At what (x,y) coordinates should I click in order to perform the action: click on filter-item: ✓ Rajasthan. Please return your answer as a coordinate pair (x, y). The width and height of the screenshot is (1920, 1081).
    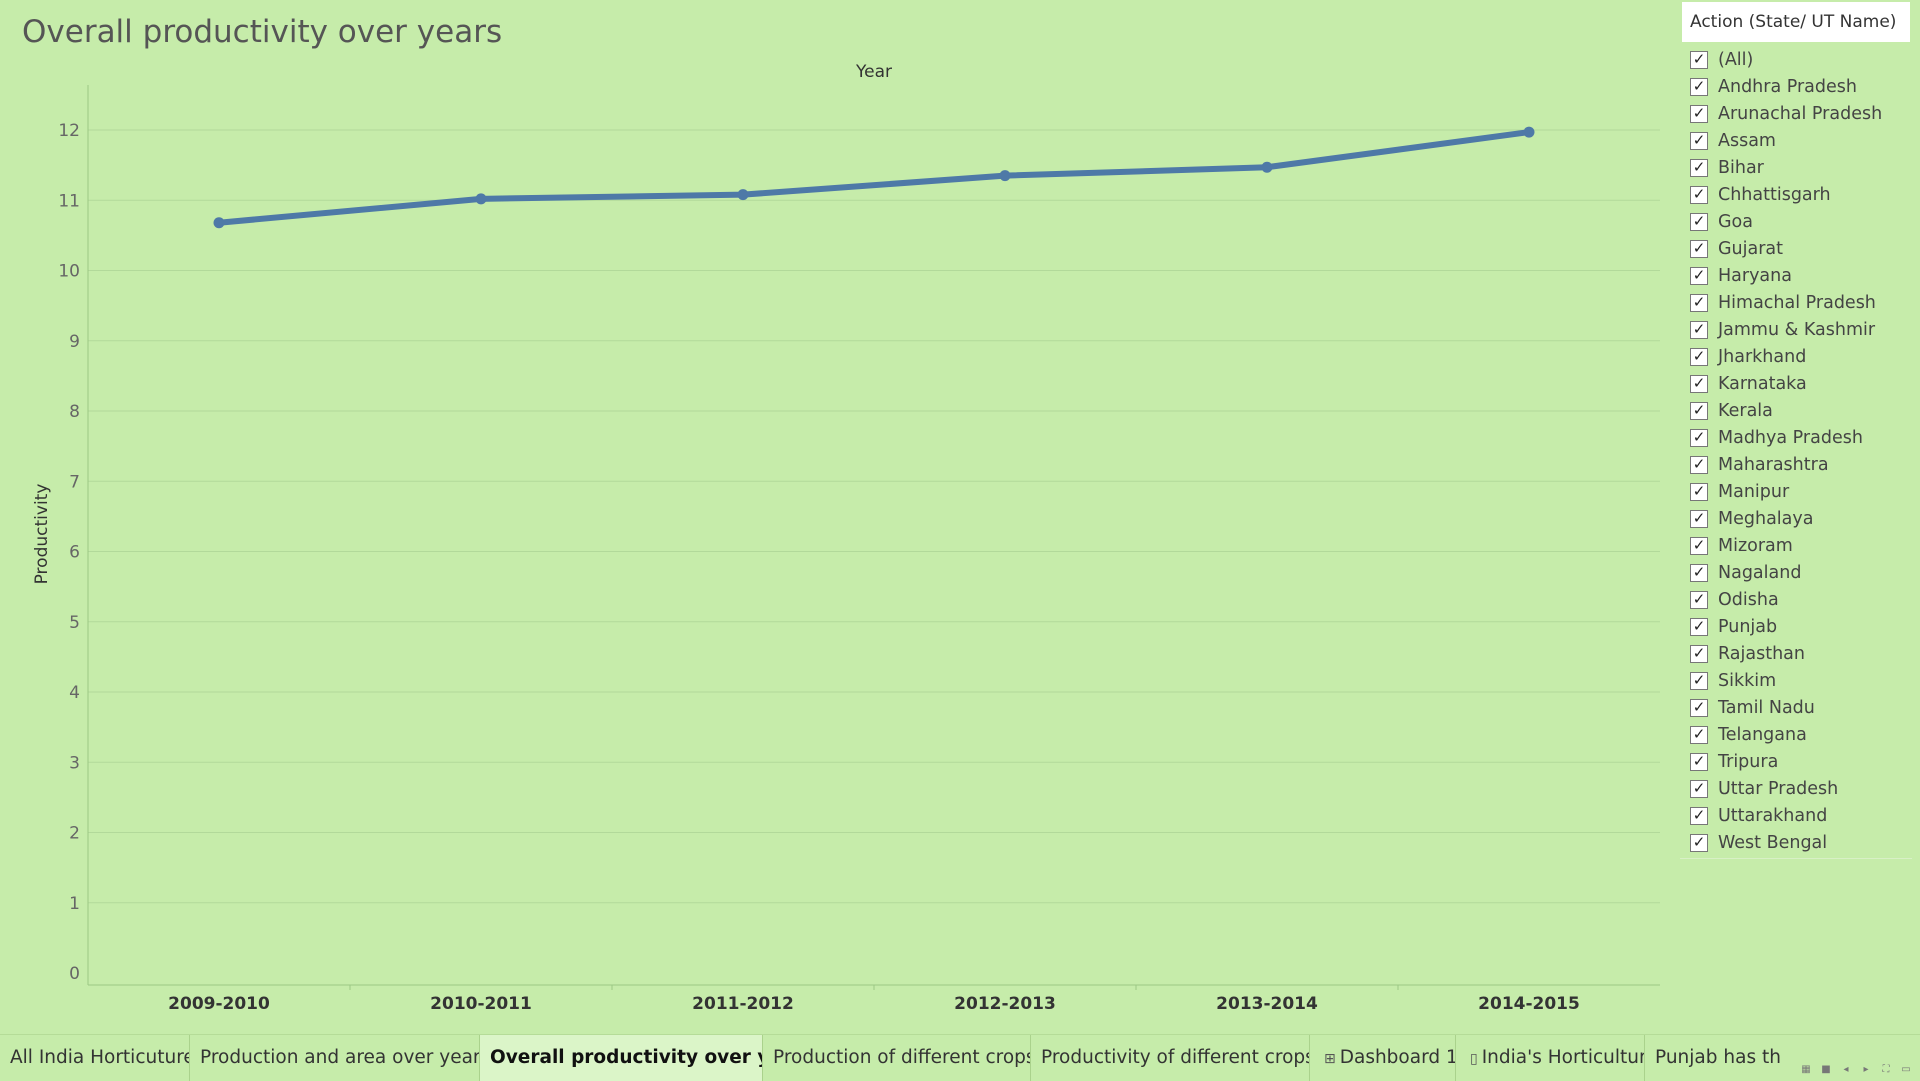
    Looking at the image, I should click on (1796, 653).